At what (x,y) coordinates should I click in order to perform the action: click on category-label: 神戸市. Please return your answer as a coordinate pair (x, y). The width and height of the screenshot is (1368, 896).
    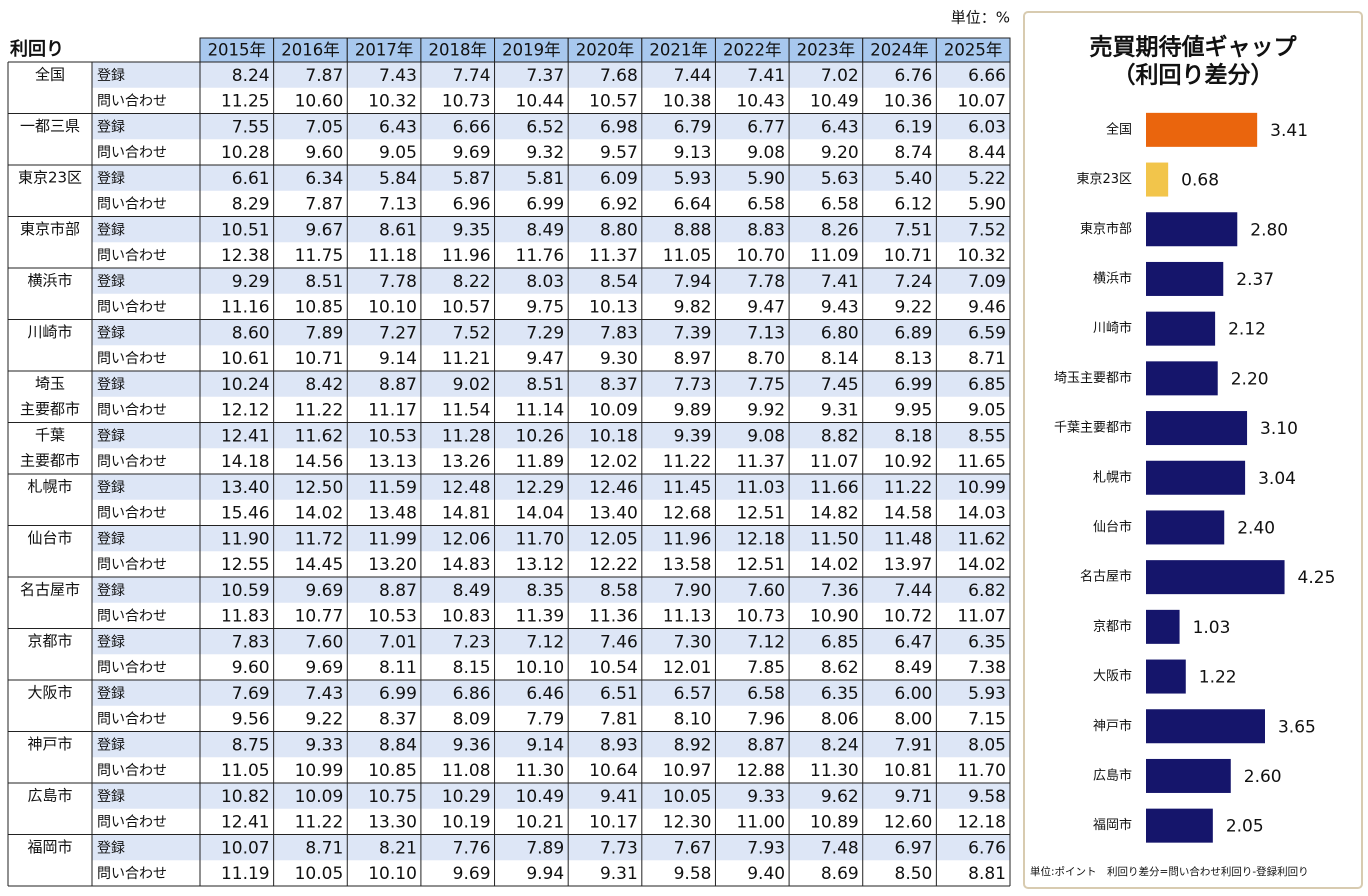
    Looking at the image, I should click on (1112, 726).